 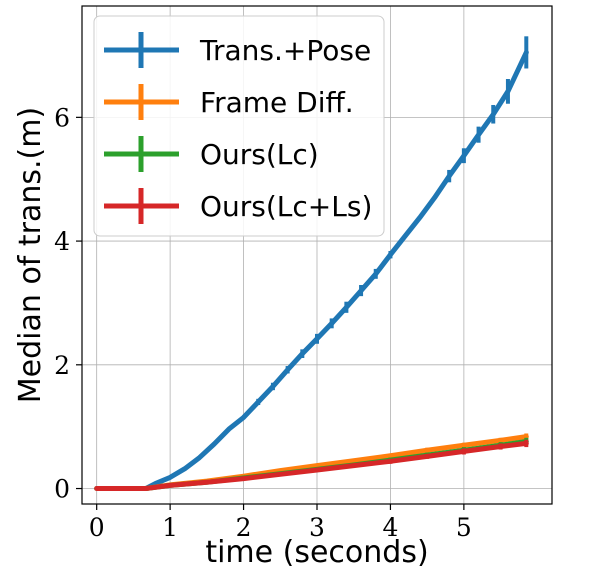 What do you see at coordinates (62, 117) in the screenshot?
I see `y-tick-label: 6` at bounding box center [62, 117].